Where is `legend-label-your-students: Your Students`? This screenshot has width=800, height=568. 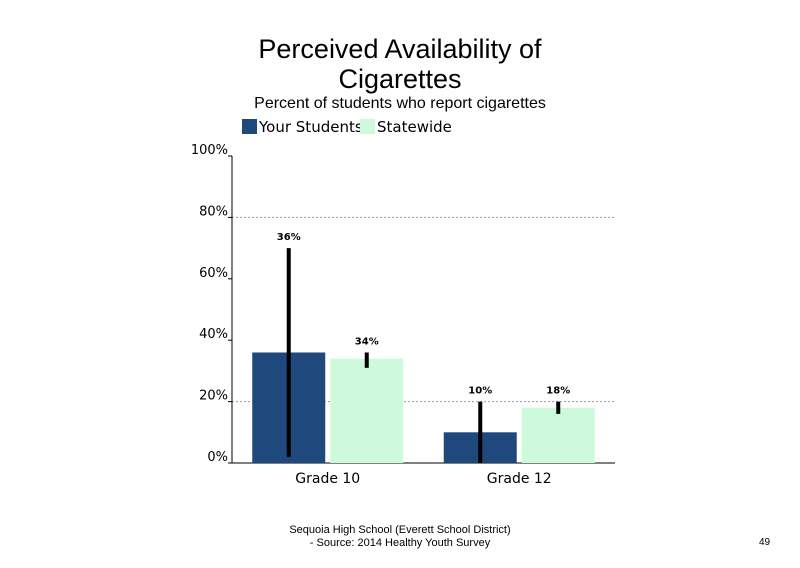
legend-label-your-students: Your Students is located at coordinates (311, 127).